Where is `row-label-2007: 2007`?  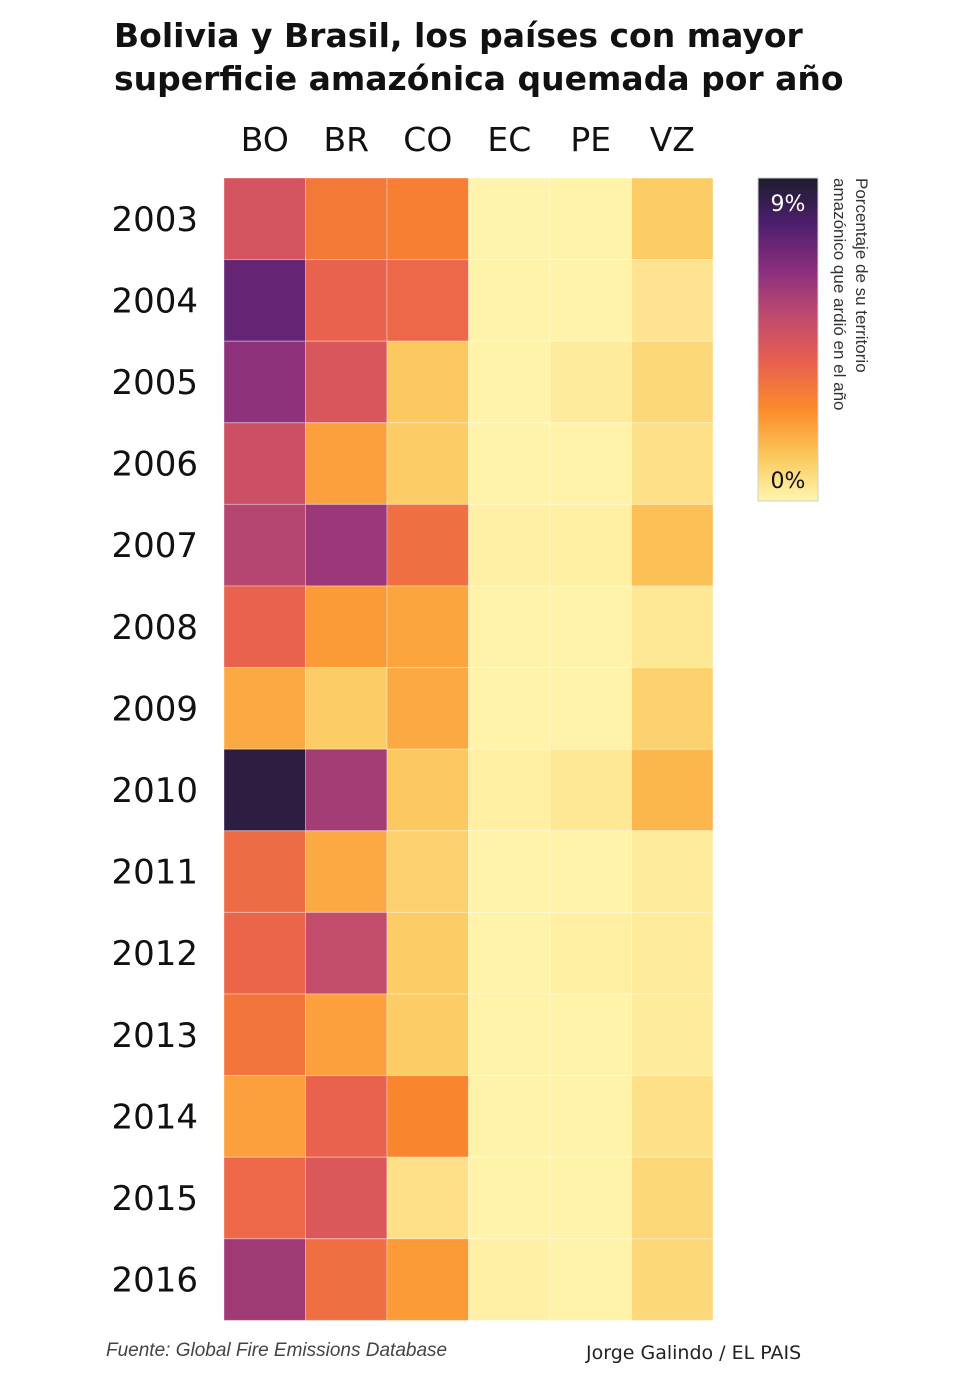
row-label-2007: 2007 is located at coordinates (154, 546).